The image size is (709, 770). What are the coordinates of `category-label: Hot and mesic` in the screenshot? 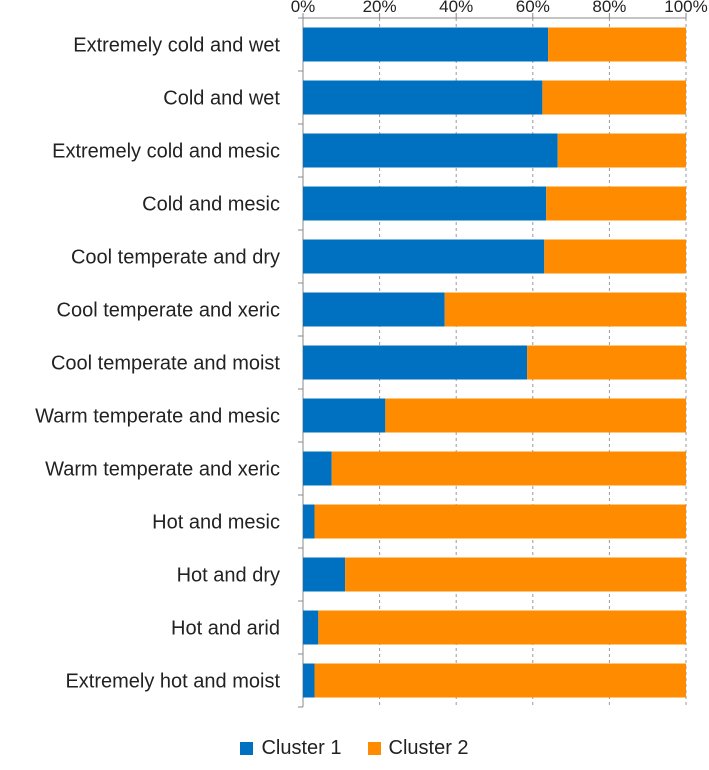 It's located at (216, 523).